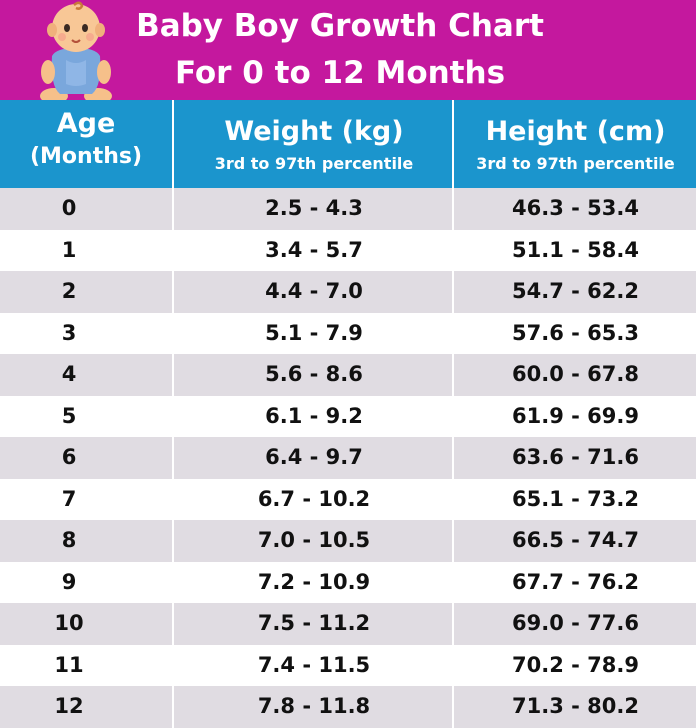 Image resolution: width=696 pixels, height=728 pixels. Describe the element at coordinates (314, 415) in the screenshot. I see `cell-weight: 6.1 - 9.2` at that location.